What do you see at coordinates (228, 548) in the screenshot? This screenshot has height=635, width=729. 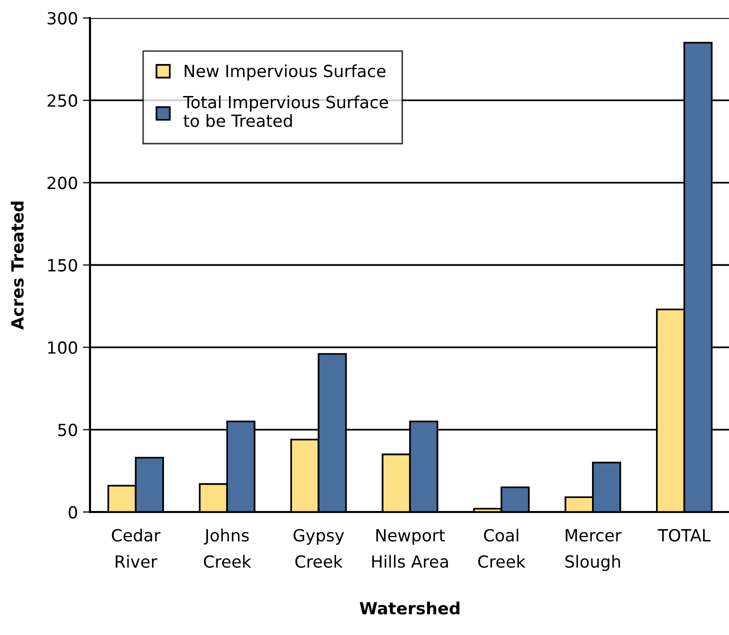 I see `x-tick-label: Johns Creek` at bounding box center [228, 548].